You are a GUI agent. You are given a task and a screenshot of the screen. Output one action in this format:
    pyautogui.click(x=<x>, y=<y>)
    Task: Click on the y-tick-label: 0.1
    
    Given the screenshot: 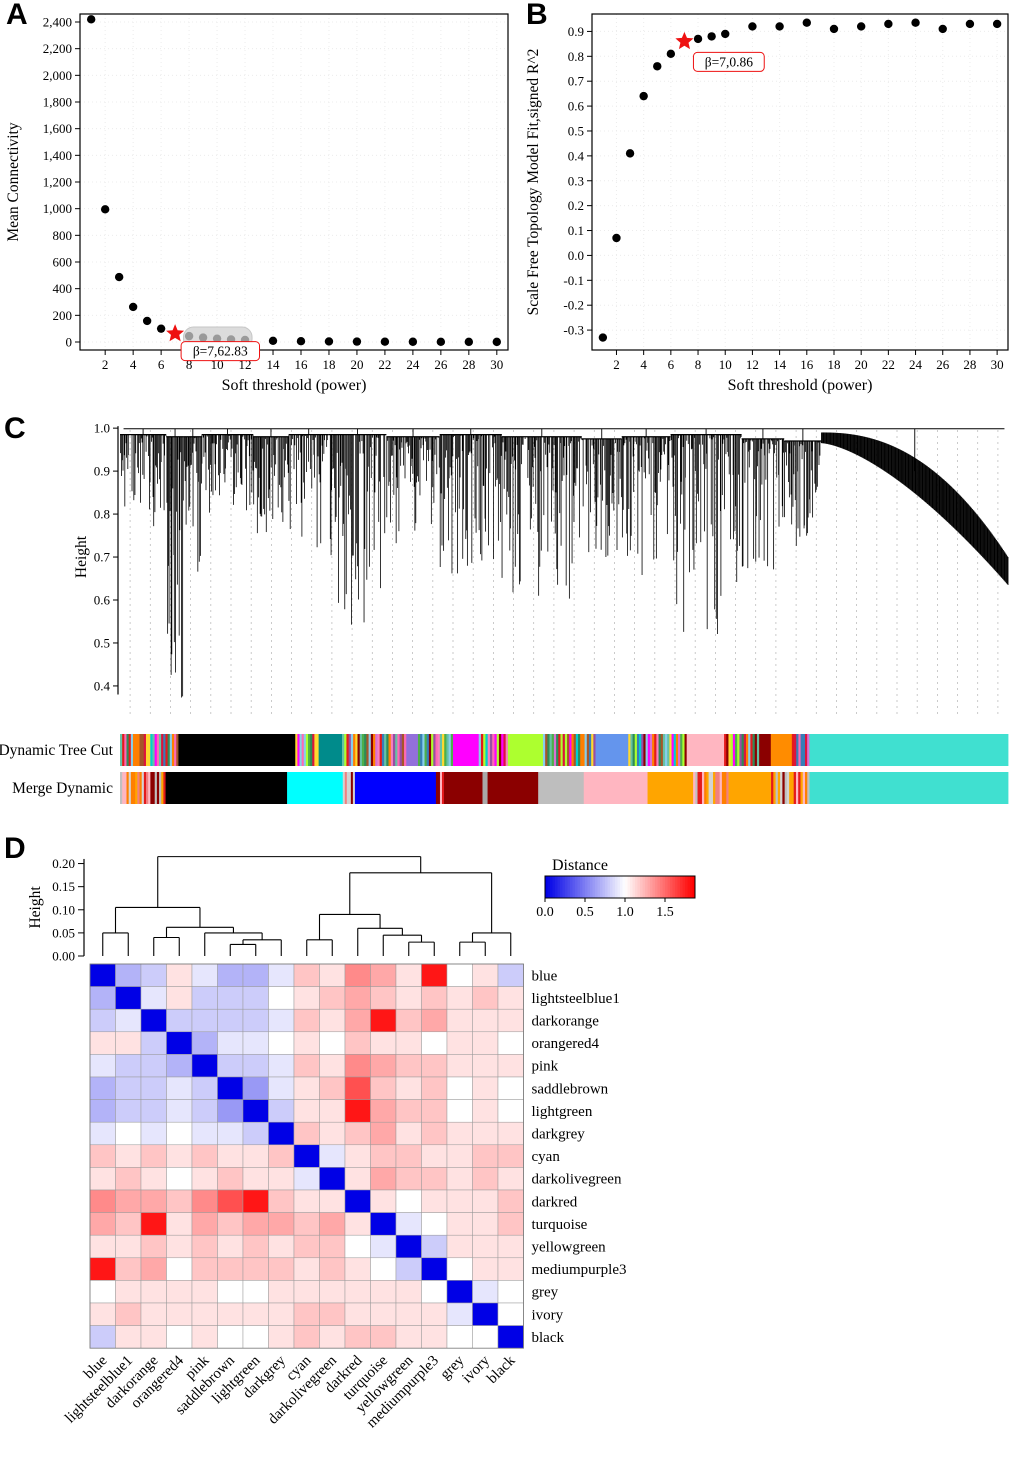 What is the action you would take?
    pyautogui.click(x=576, y=230)
    